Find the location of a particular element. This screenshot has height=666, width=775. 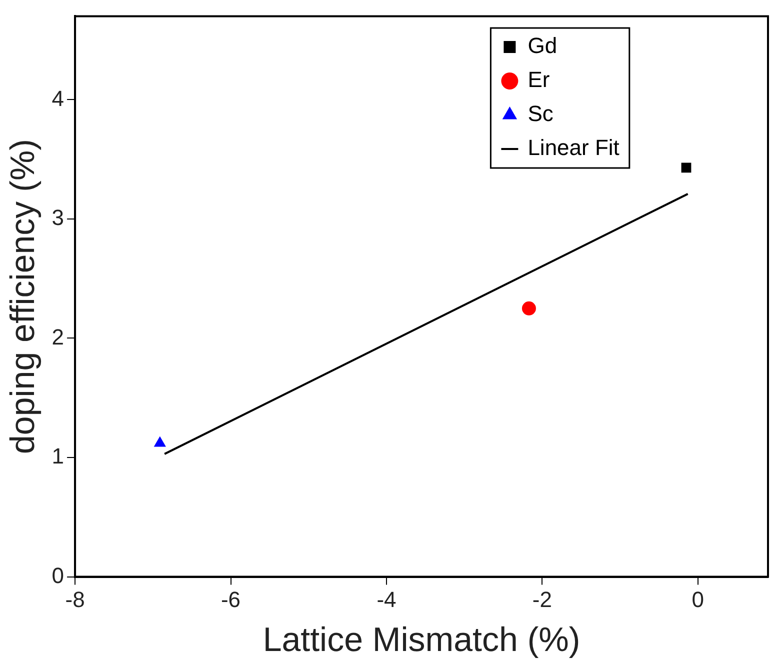

x-tick-label: -6 is located at coordinates (230, 599).